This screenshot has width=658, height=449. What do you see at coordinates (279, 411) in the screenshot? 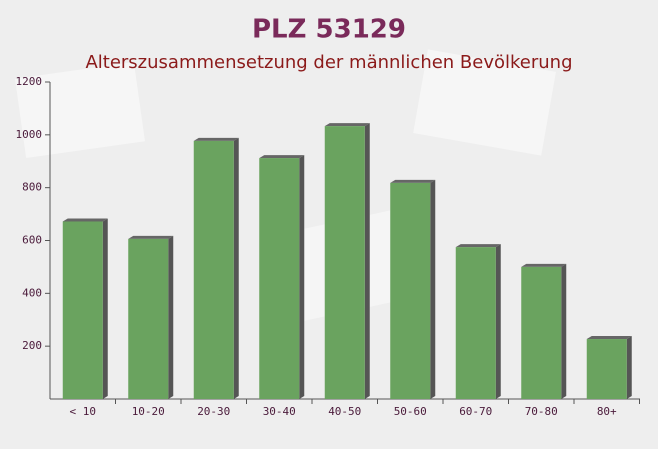
I see `x-tick-label: 30-40` at bounding box center [279, 411].